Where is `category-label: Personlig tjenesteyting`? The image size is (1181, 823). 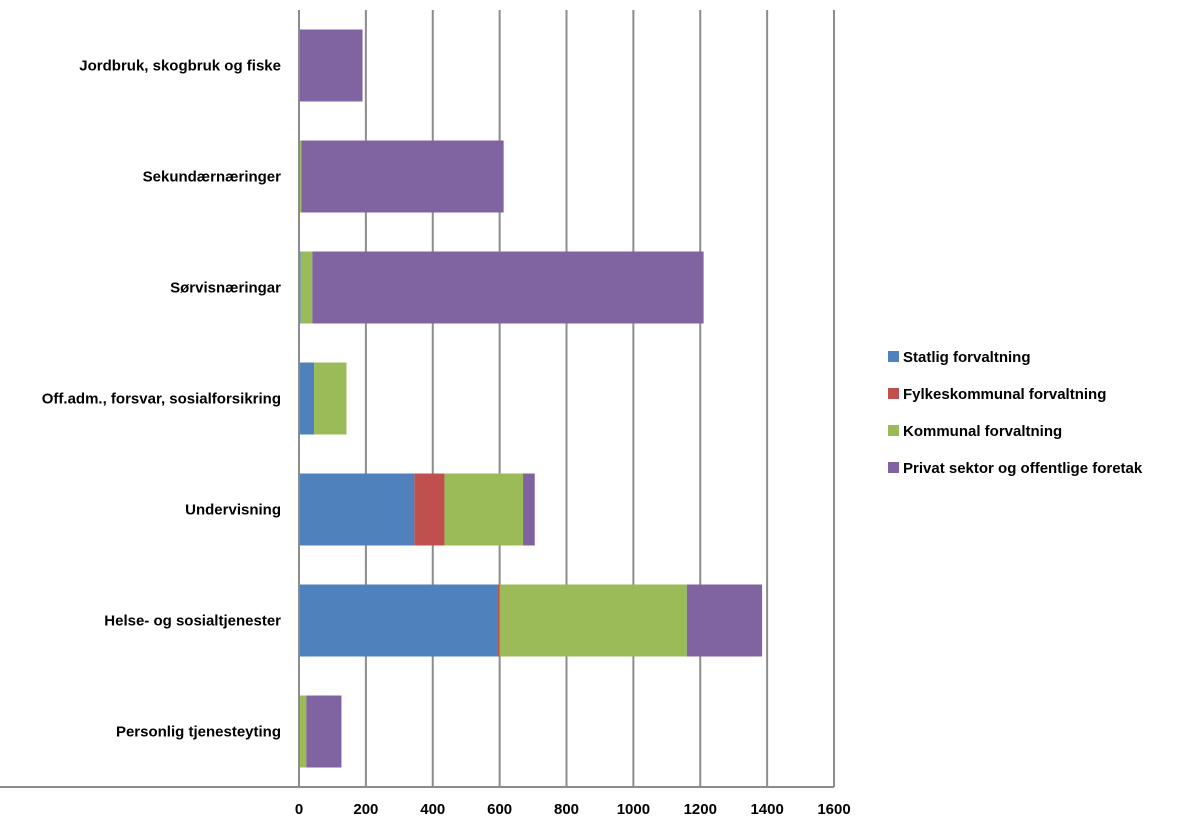 category-label: Personlig tjenesteyting is located at coordinates (198, 732).